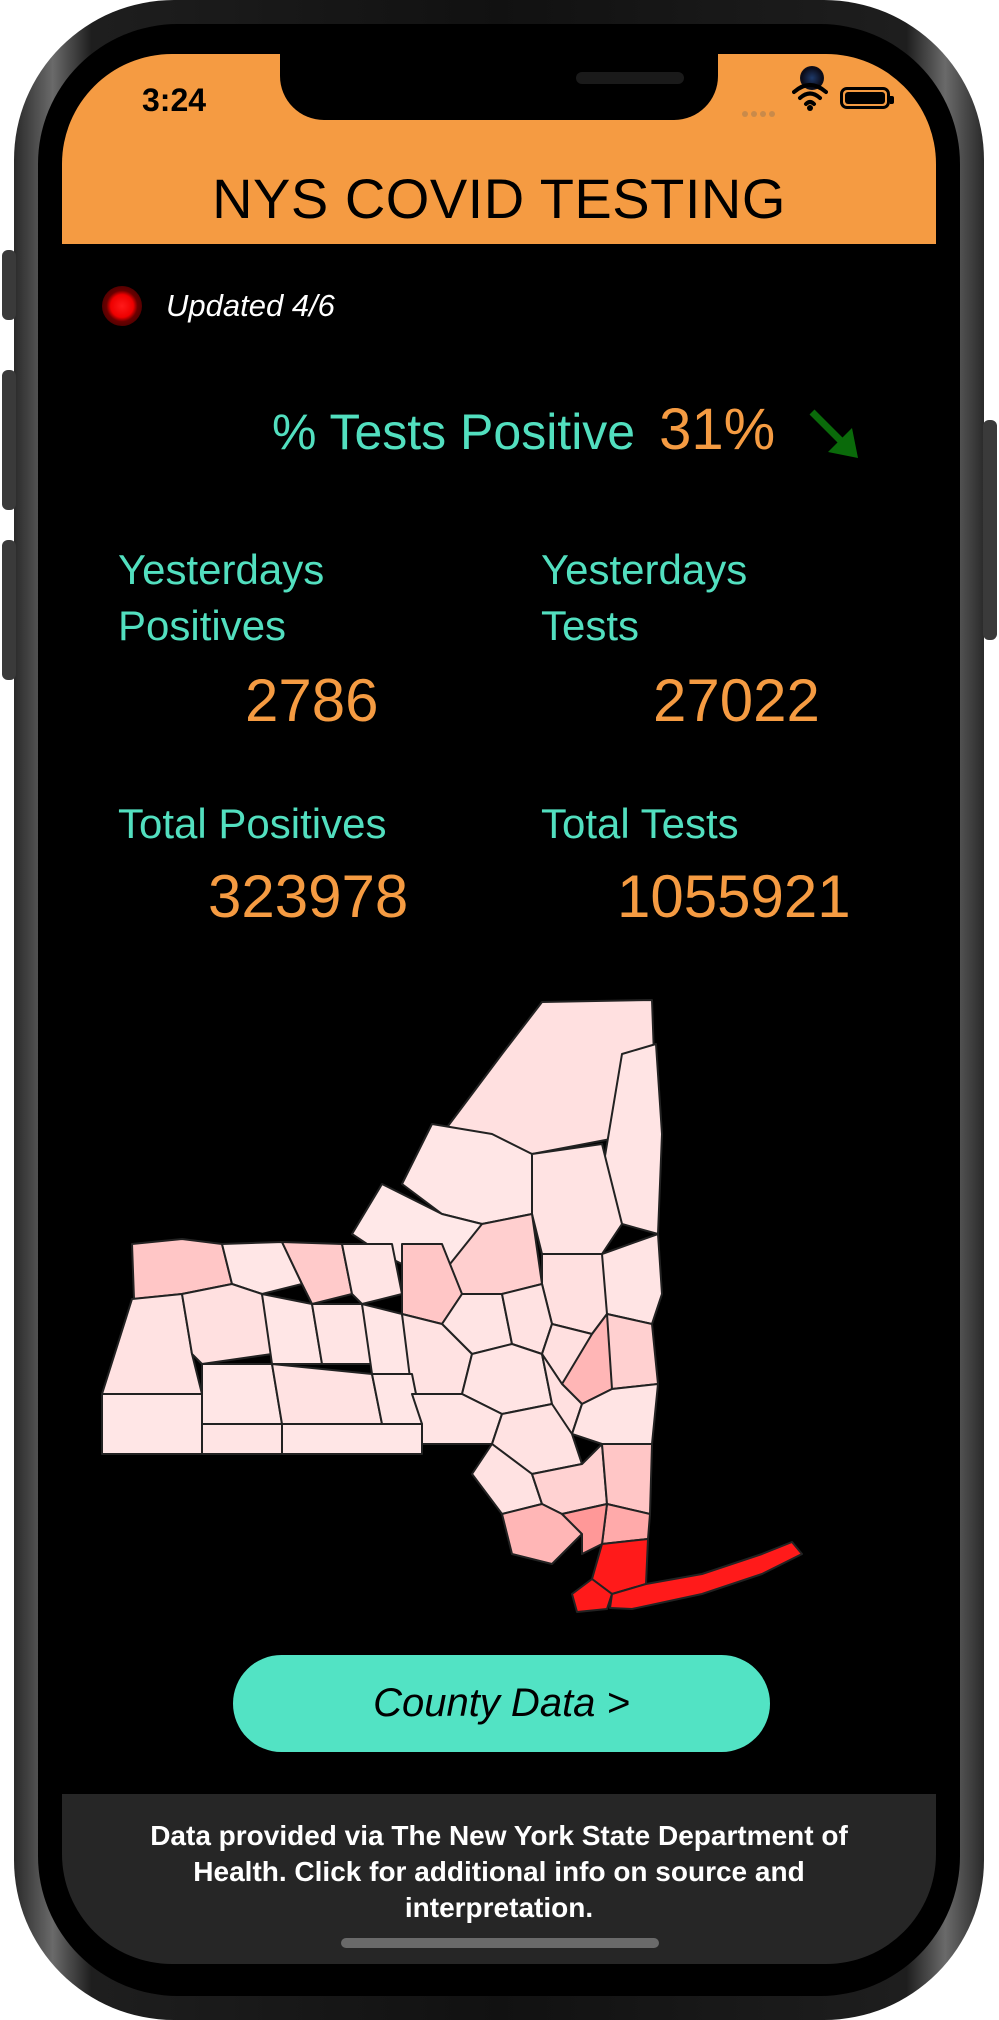 This screenshot has width=999, height=2020. Describe the element at coordinates (706, 1575) in the screenshot. I see `map-region-long-island` at that location.